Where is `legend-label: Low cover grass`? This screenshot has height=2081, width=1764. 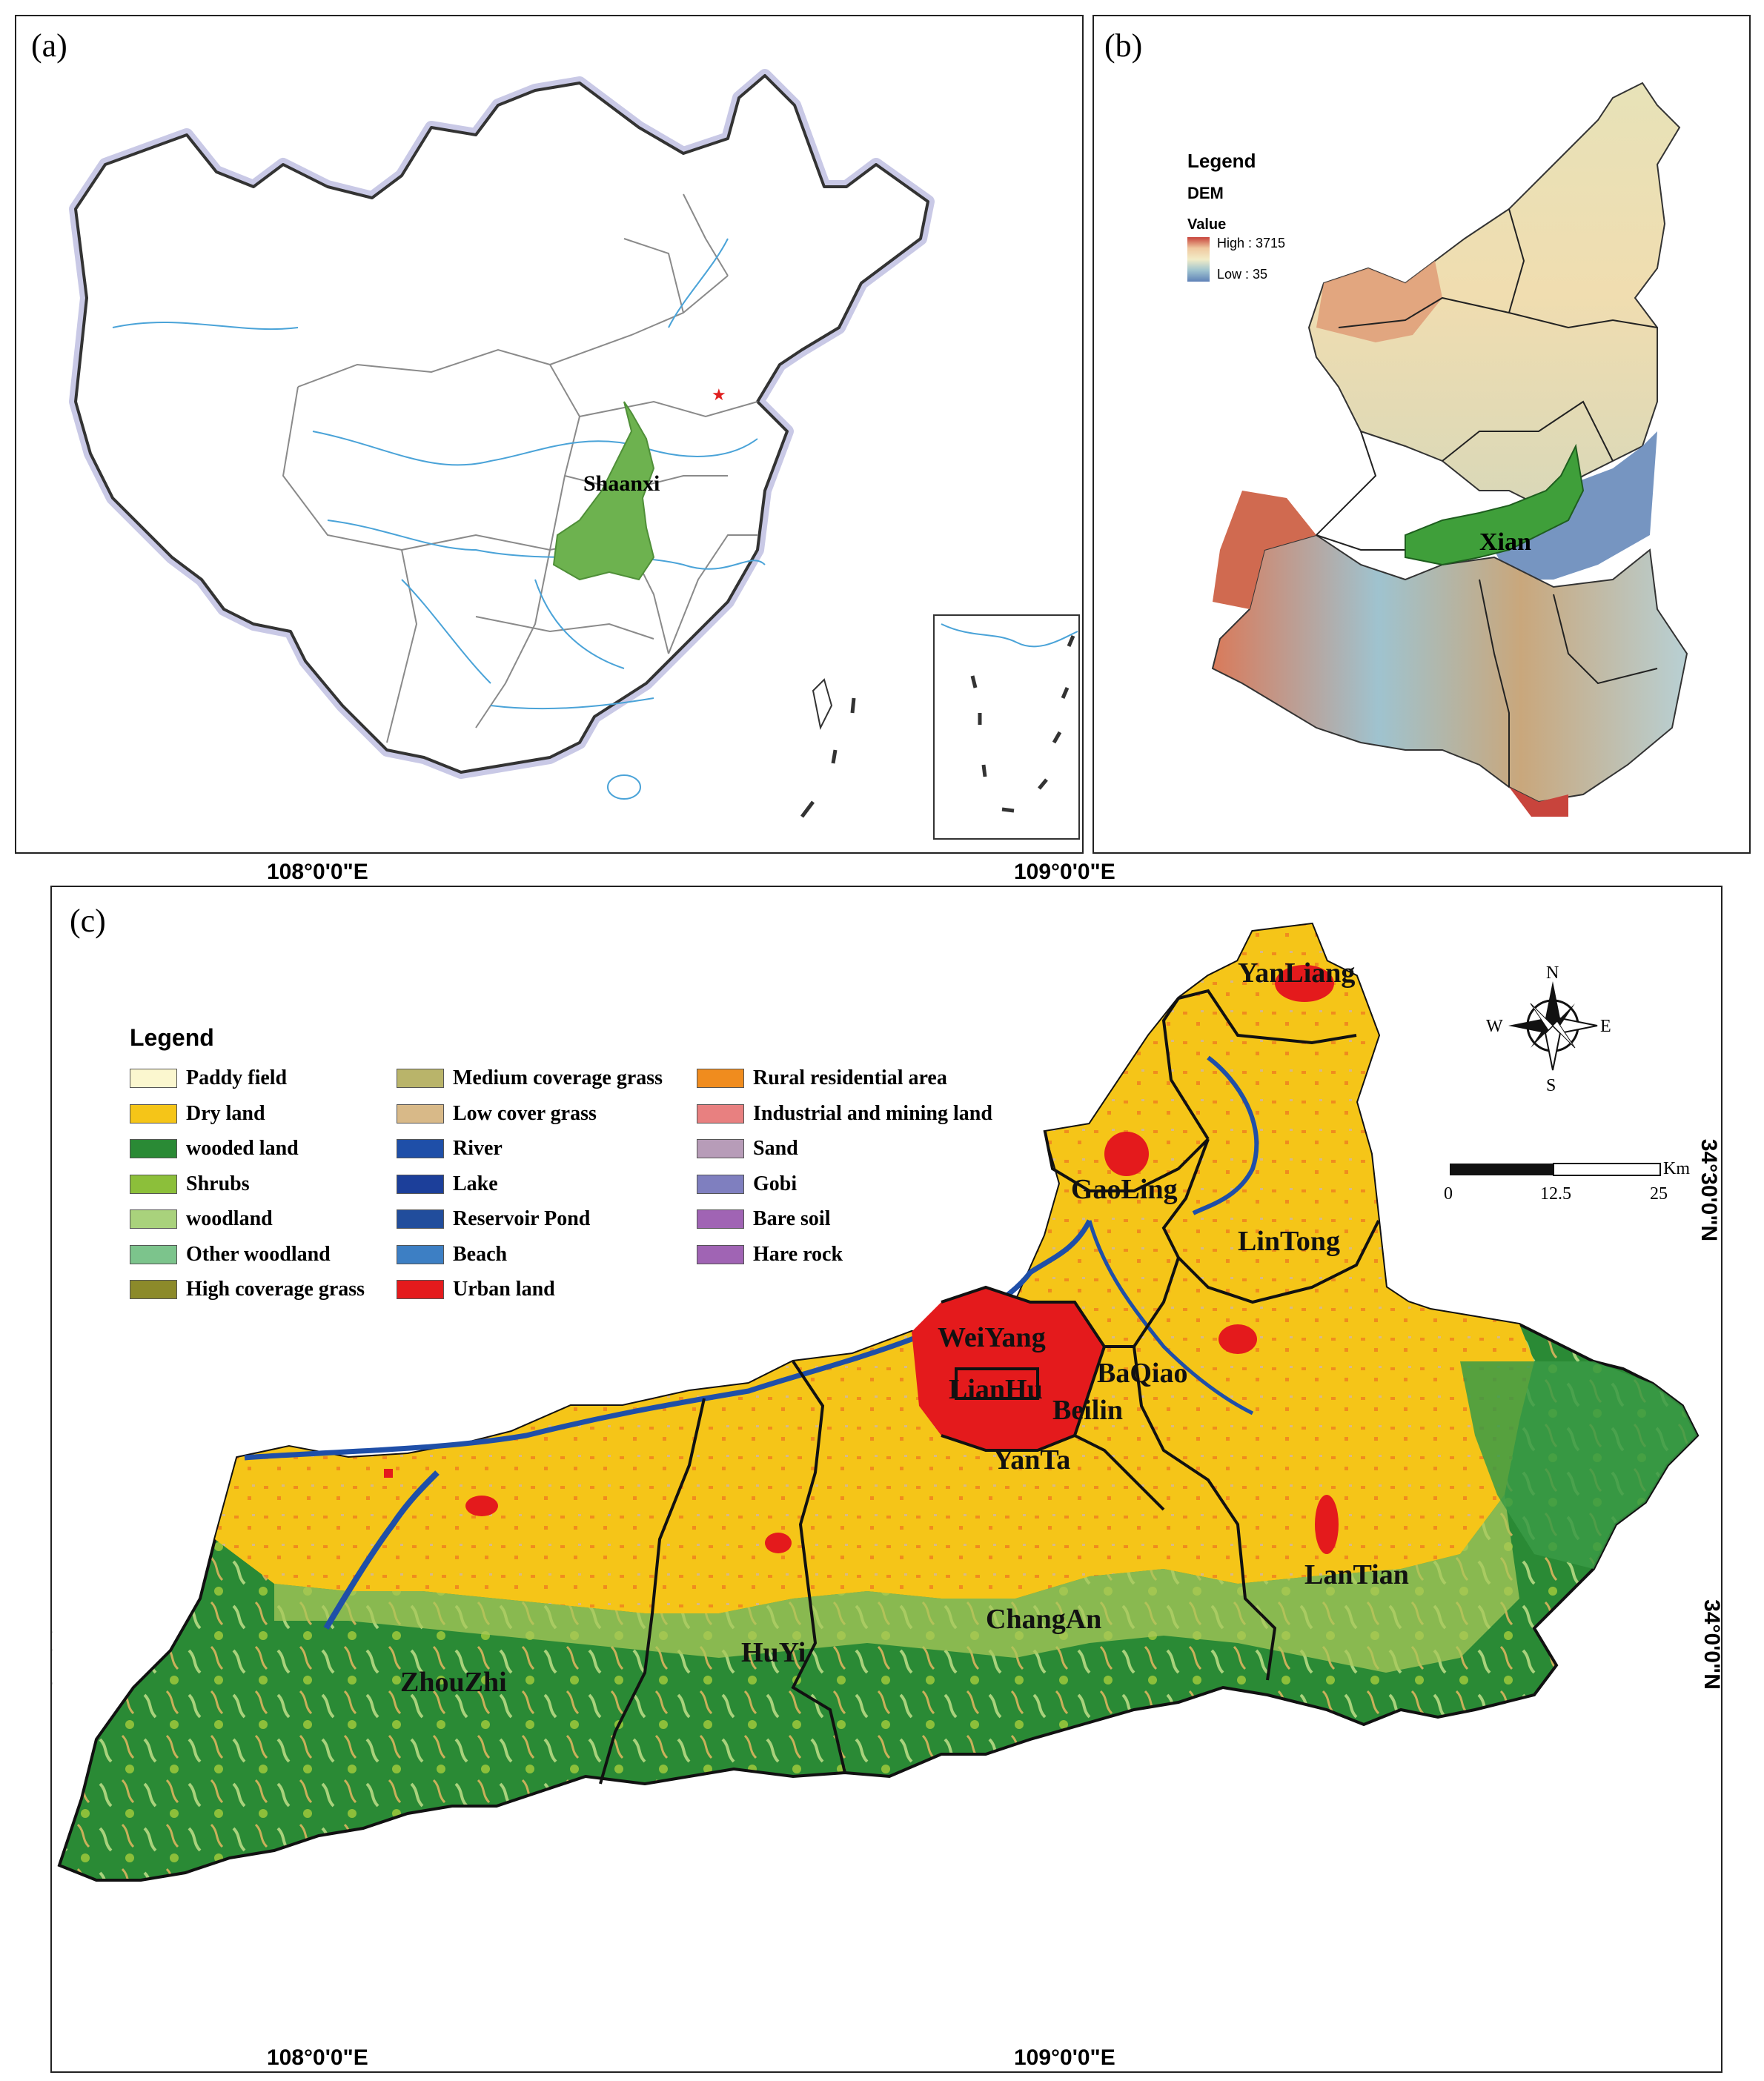 legend-label: Low cover grass is located at coordinates (525, 1113).